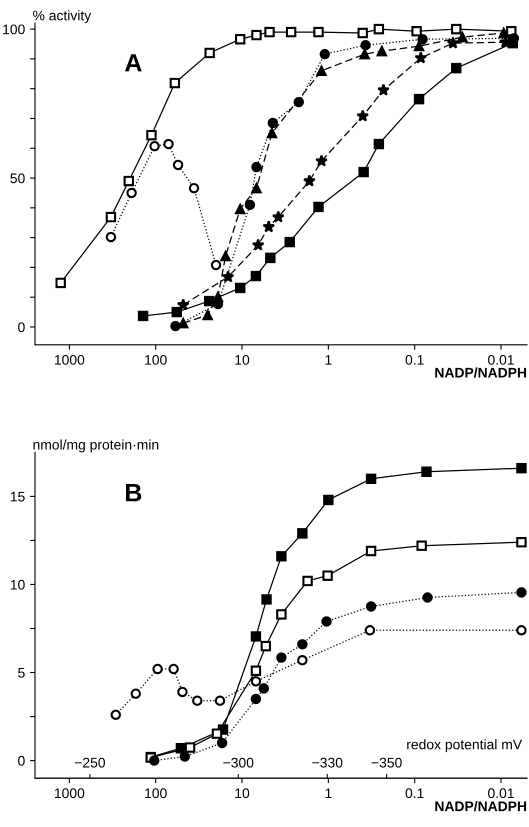  What do you see at coordinates (17, 585) in the screenshot?
I see `y-tick-label: 10` at bounding box center [17, 585].